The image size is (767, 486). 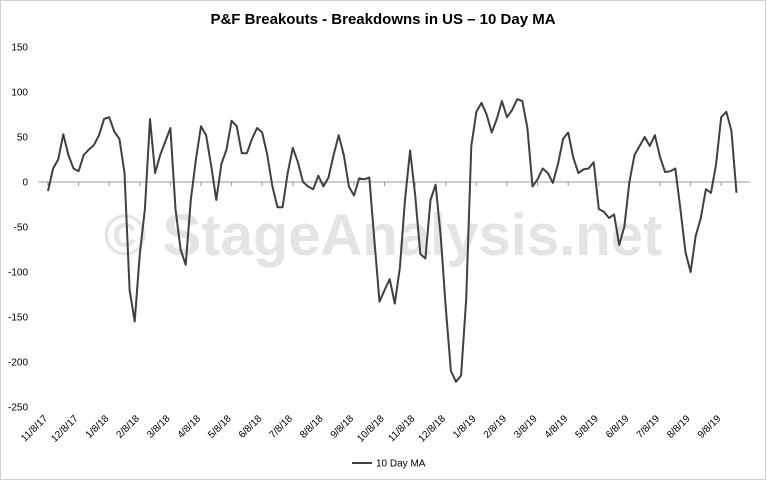 What do you see at coordinates (23, 138) in the screenshot?
I see `y-tick-label: 50` at bounding box center [23, 138].